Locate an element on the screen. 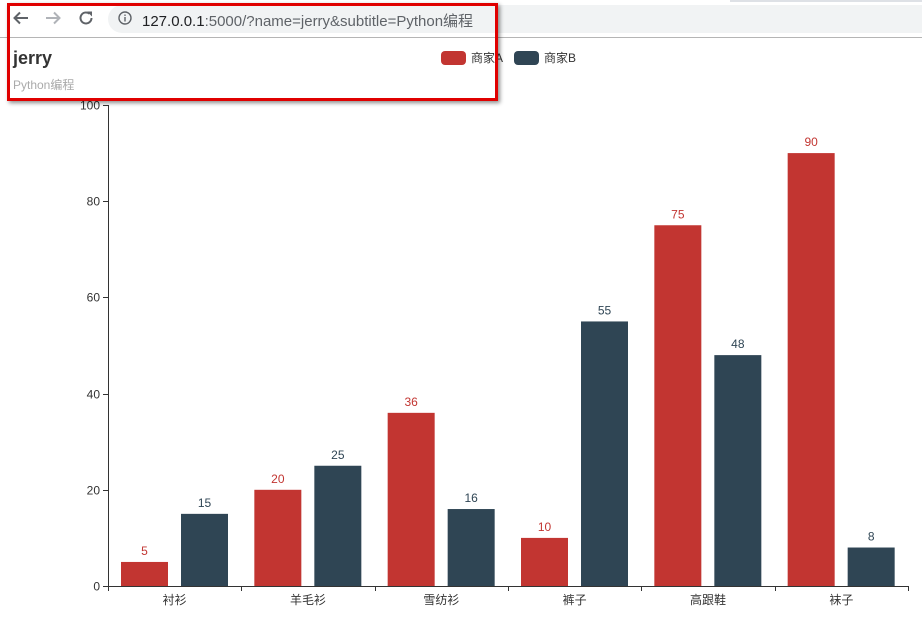 Image resolution: width=922 pixels, height=622 pixels. x-tick-label: 裤子 is located at coordinates (575, 600).